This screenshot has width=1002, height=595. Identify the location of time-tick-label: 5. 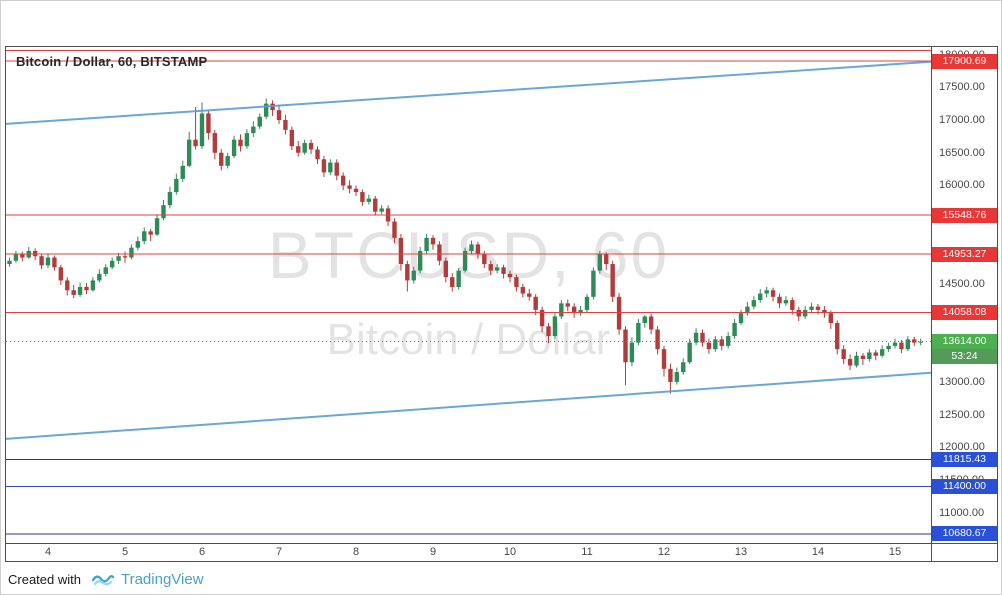
(125, 552).